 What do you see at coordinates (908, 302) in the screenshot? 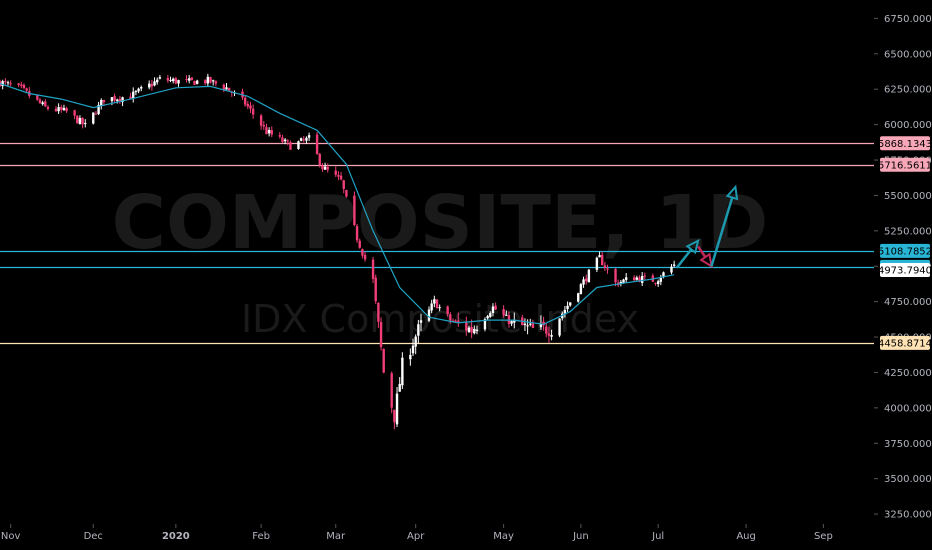
I see `y-tick-label: 4750.0000` at bounding box center [908, 302].